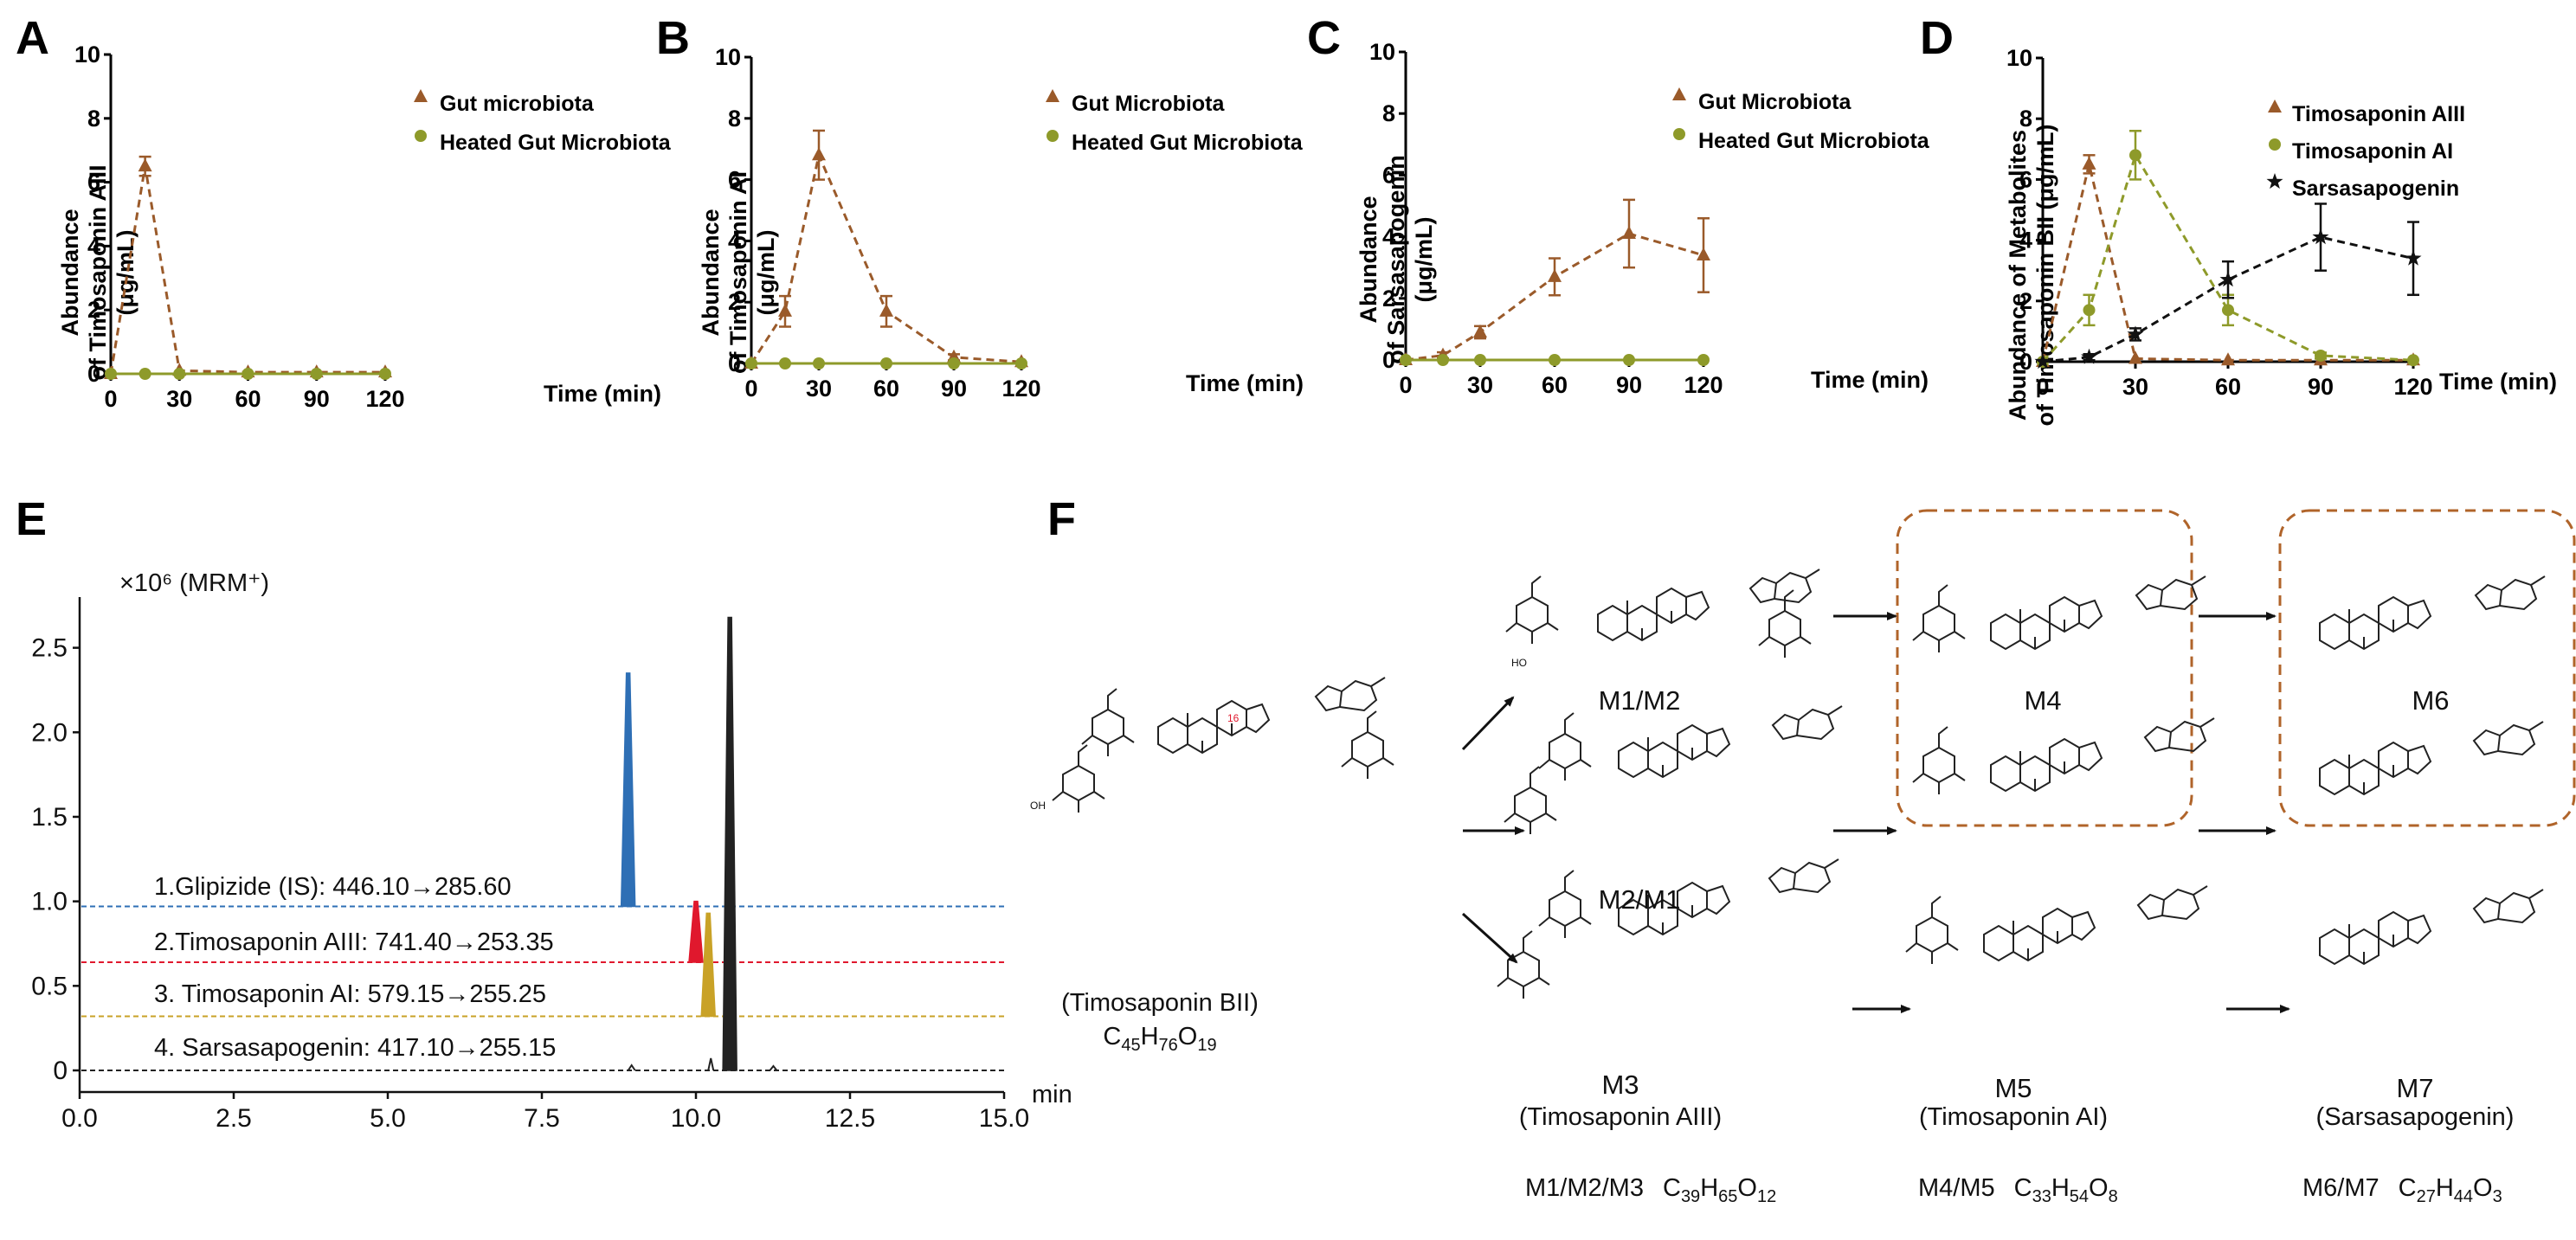 This screenshot has width=2576, height=1240. Describe the element at coordinates (384, 399) in the screenshot. I see `chart-a-x-tick-label: 120` at that location.